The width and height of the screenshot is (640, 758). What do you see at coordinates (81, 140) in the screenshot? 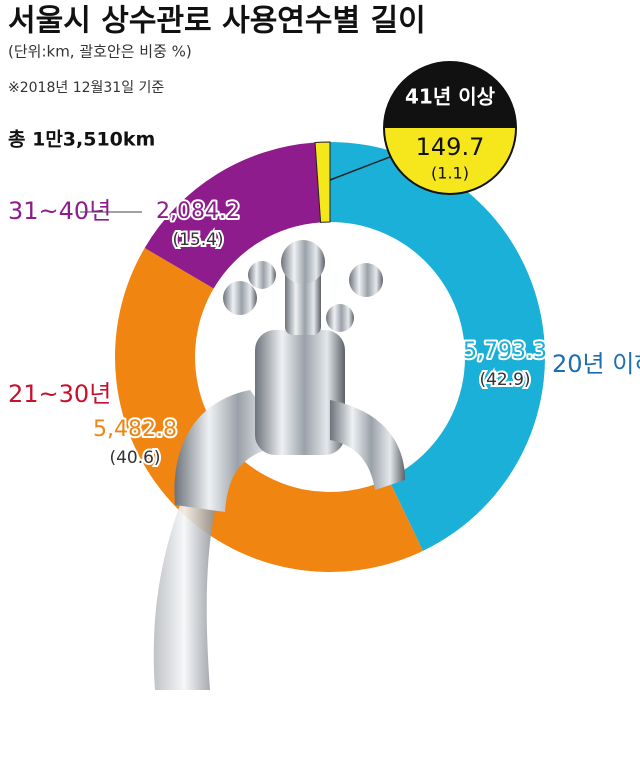
I see `total-label: 총 1만3,510km` at bounding box center [81, 140].